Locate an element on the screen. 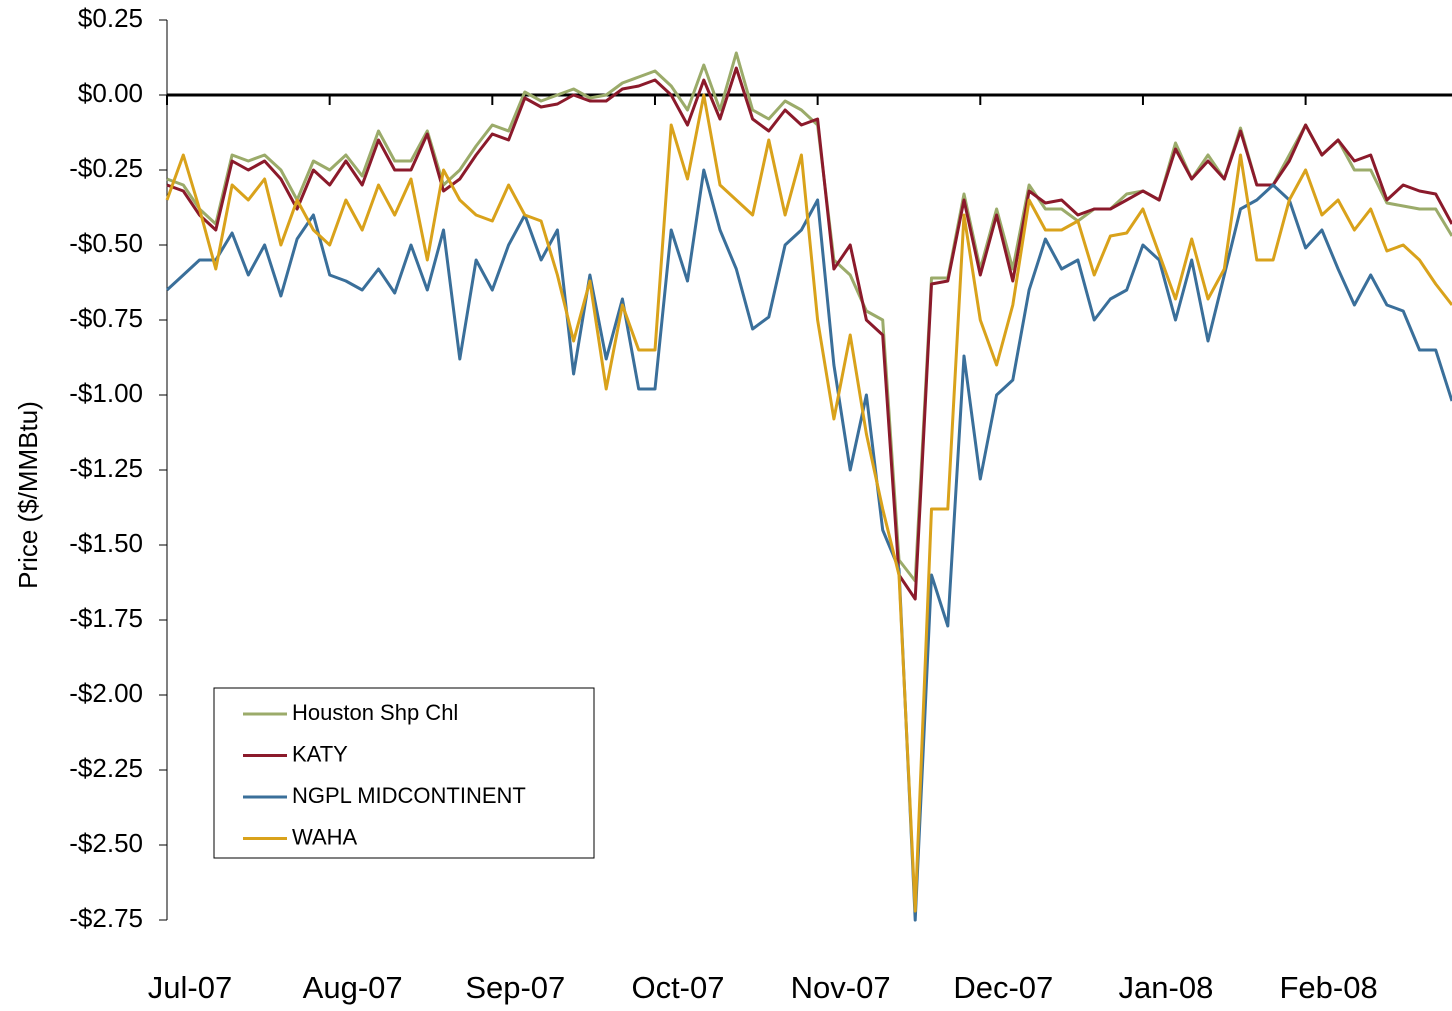 The image size is (1452, 1011). legend-label: KATY is located at coordinates (320, 753).